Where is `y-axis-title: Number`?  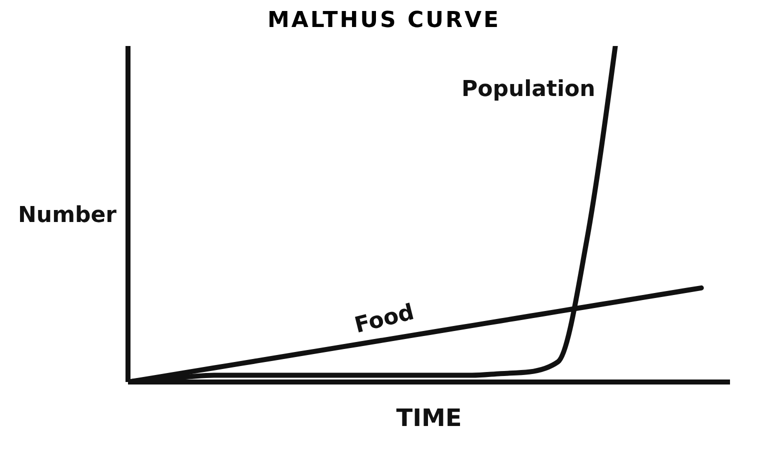
y-axis-title: Number is located at coordinates (67, 215).